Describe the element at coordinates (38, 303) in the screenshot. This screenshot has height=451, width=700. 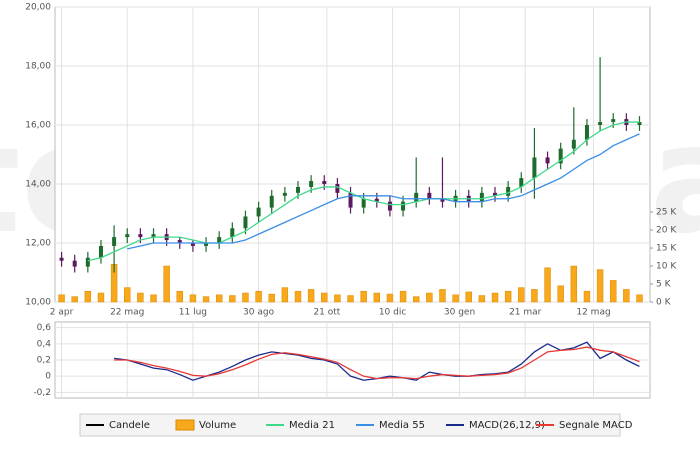
I see `y-tick-label: 10,00` at that location.